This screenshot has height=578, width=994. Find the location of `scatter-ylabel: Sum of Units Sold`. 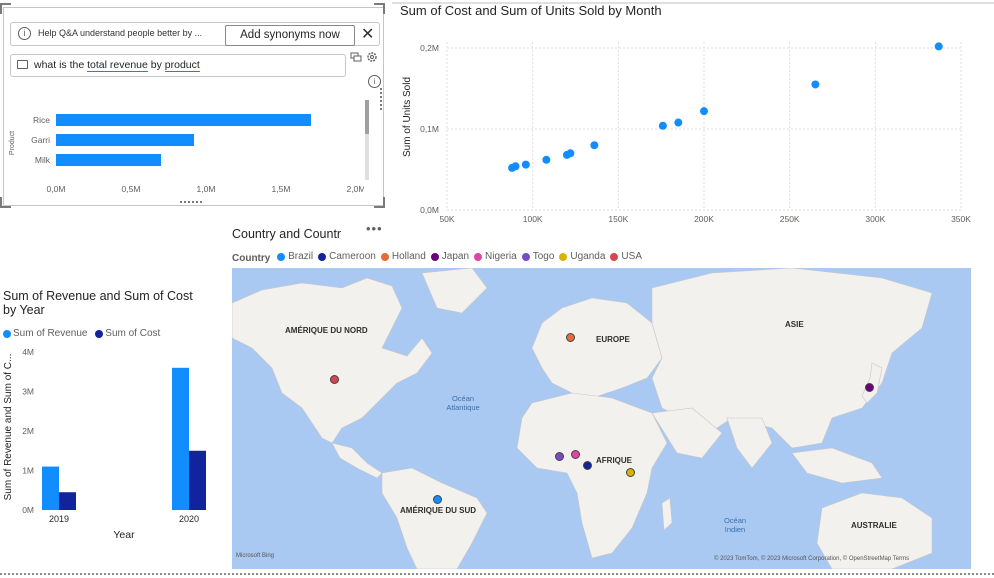

scatter-ylabel: Sum of Units Sold is located at coordinates (407, 117).